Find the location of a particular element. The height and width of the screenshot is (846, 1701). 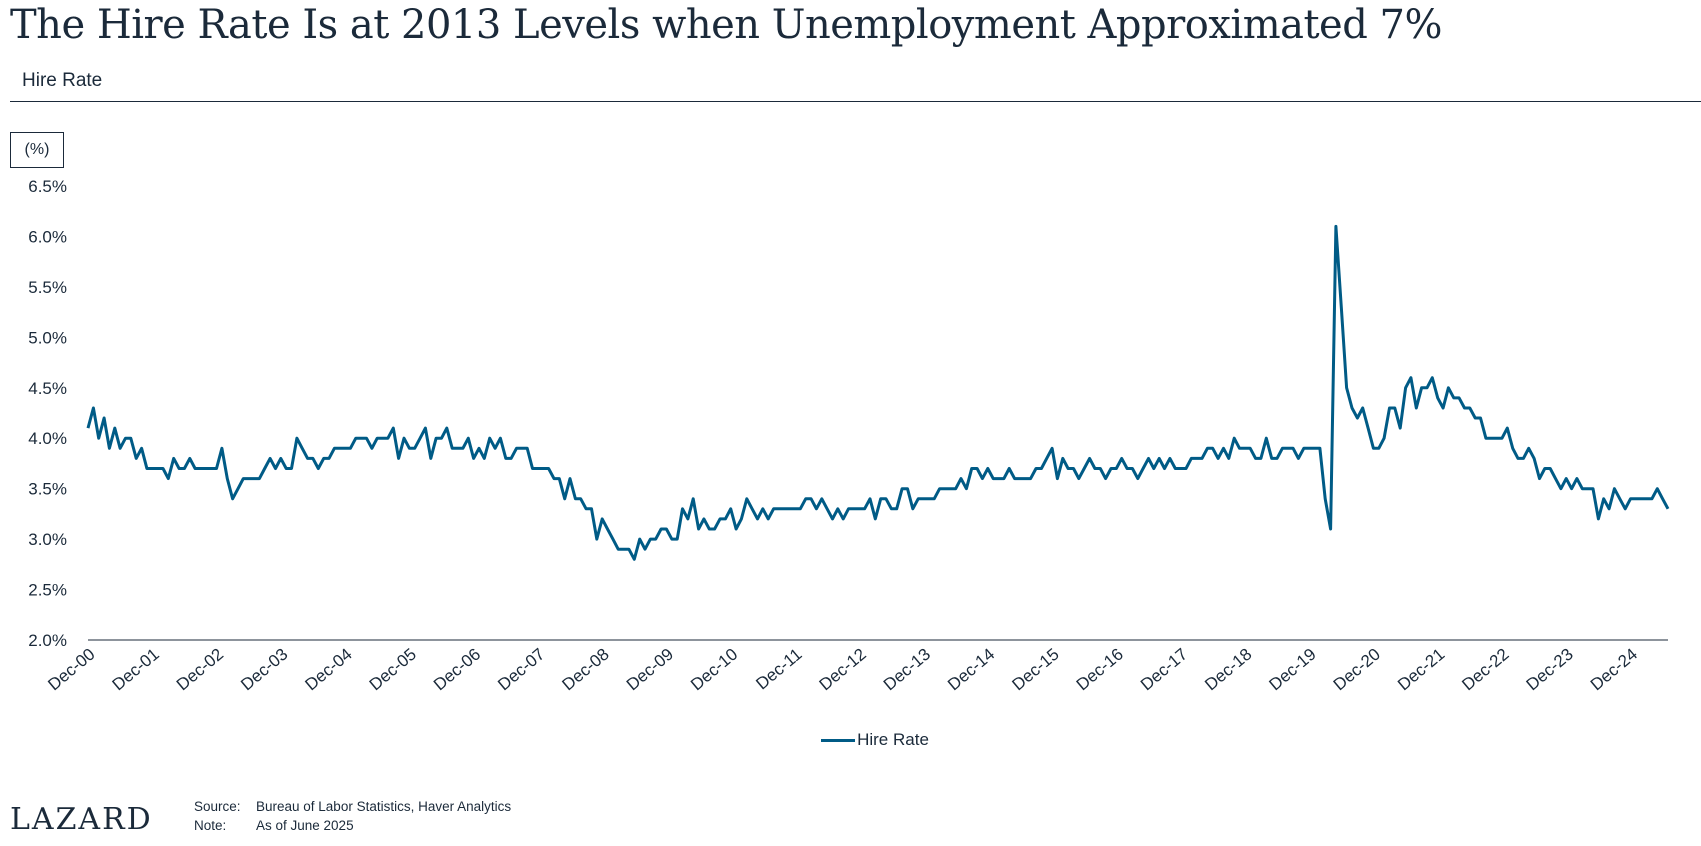

x-tick-label: Dec-02 is located at coordinates (200, 670).